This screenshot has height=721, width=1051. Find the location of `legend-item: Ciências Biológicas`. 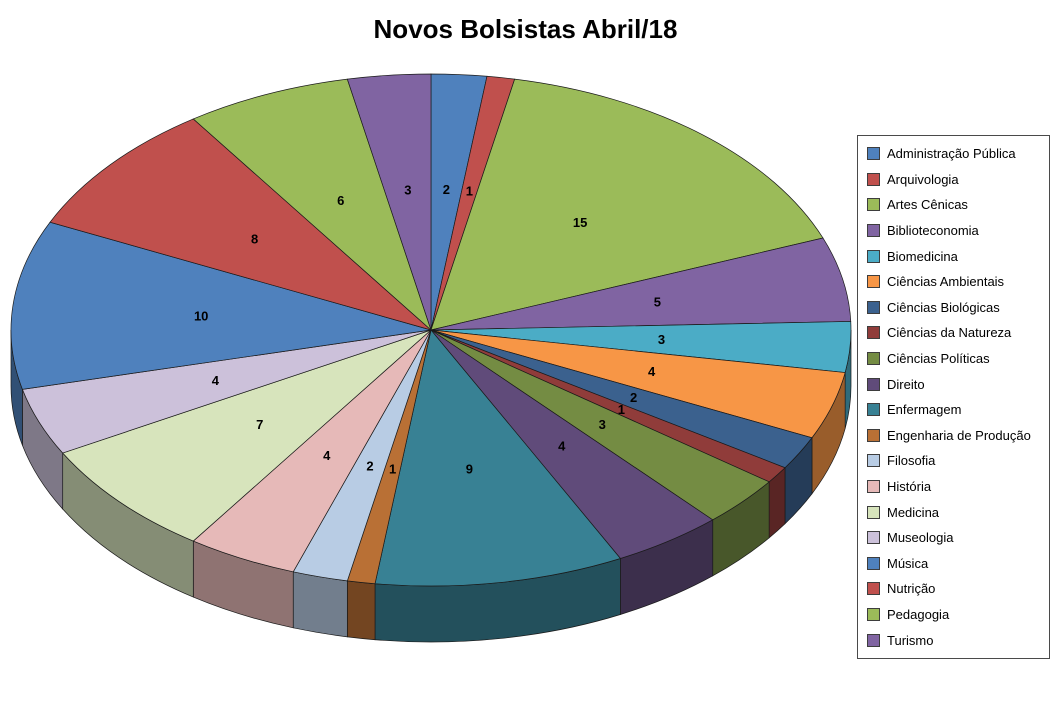

legend-item: Ciências Biológicas is located at coordinates (958, 308).